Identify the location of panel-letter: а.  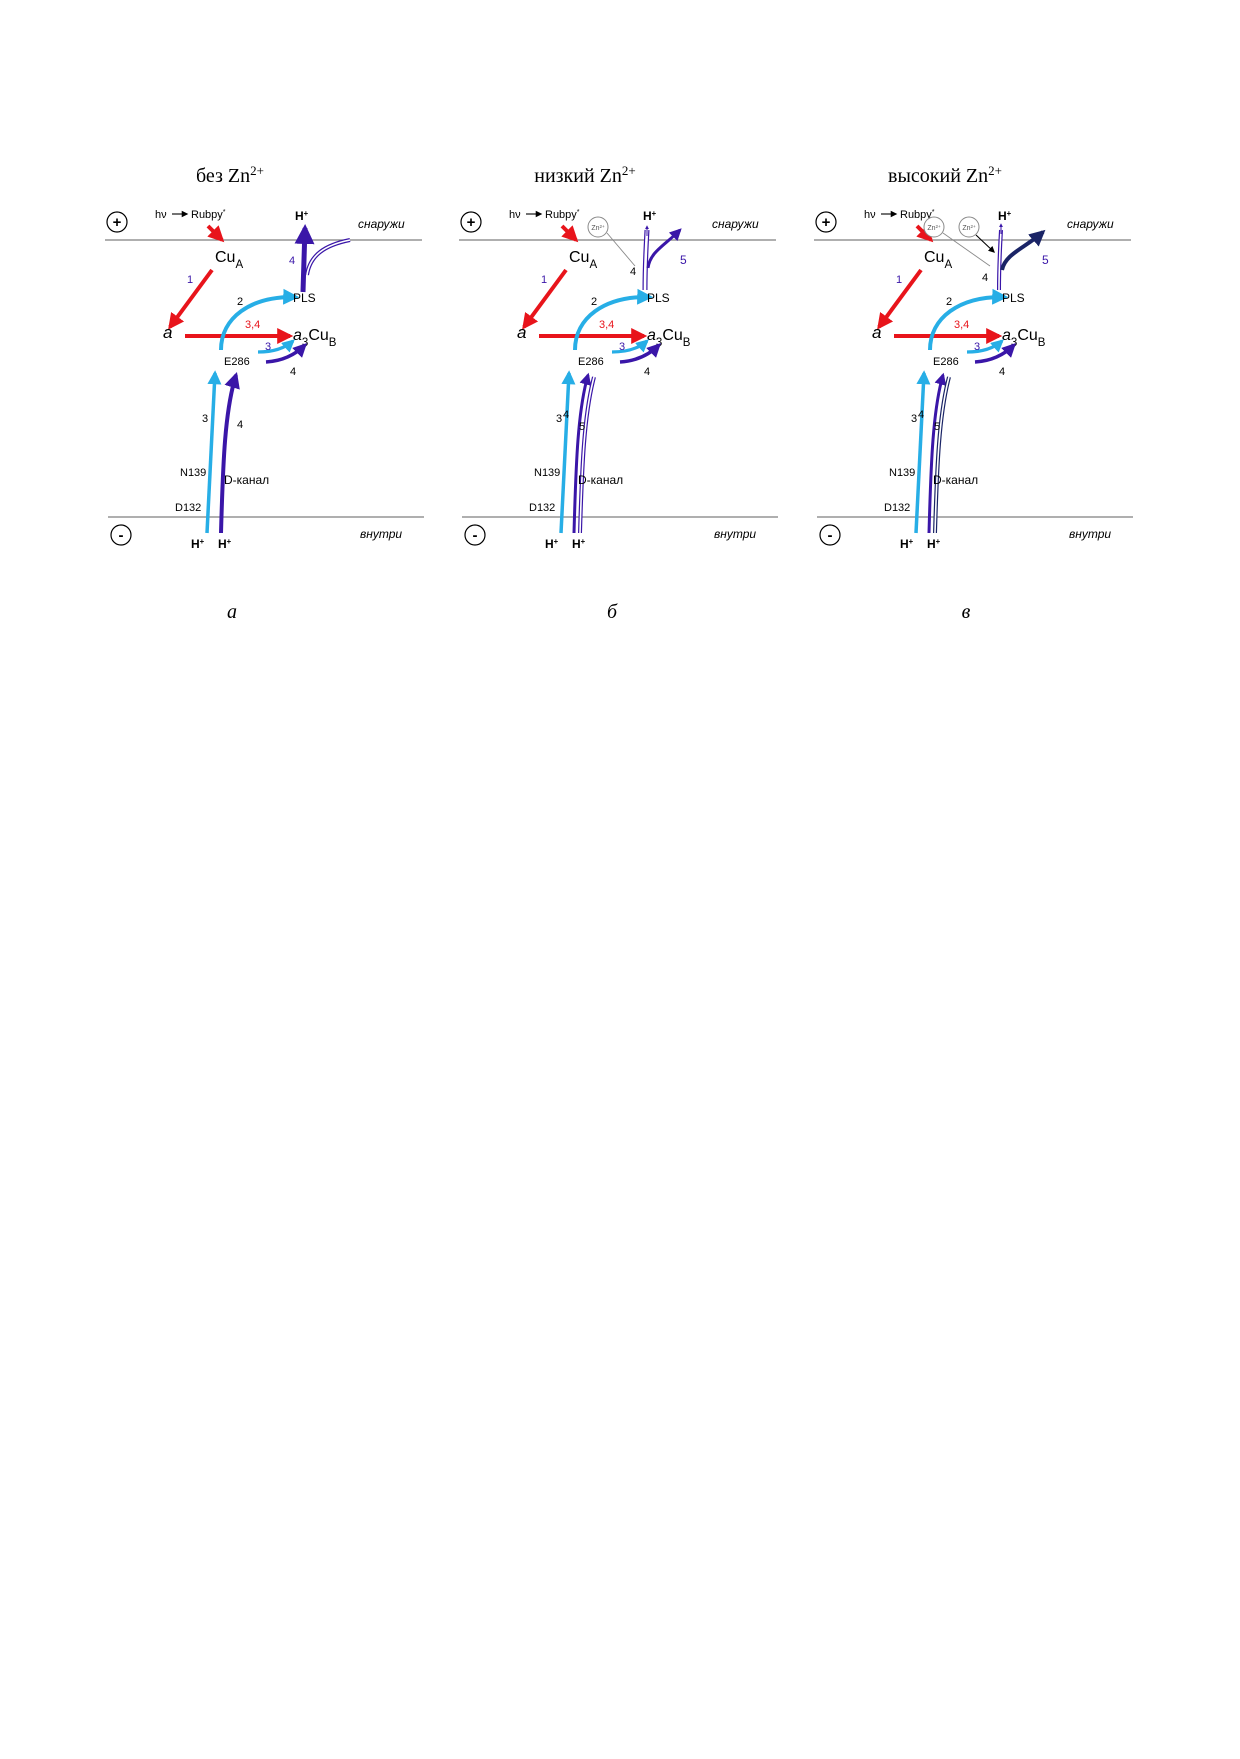
(232, 612).